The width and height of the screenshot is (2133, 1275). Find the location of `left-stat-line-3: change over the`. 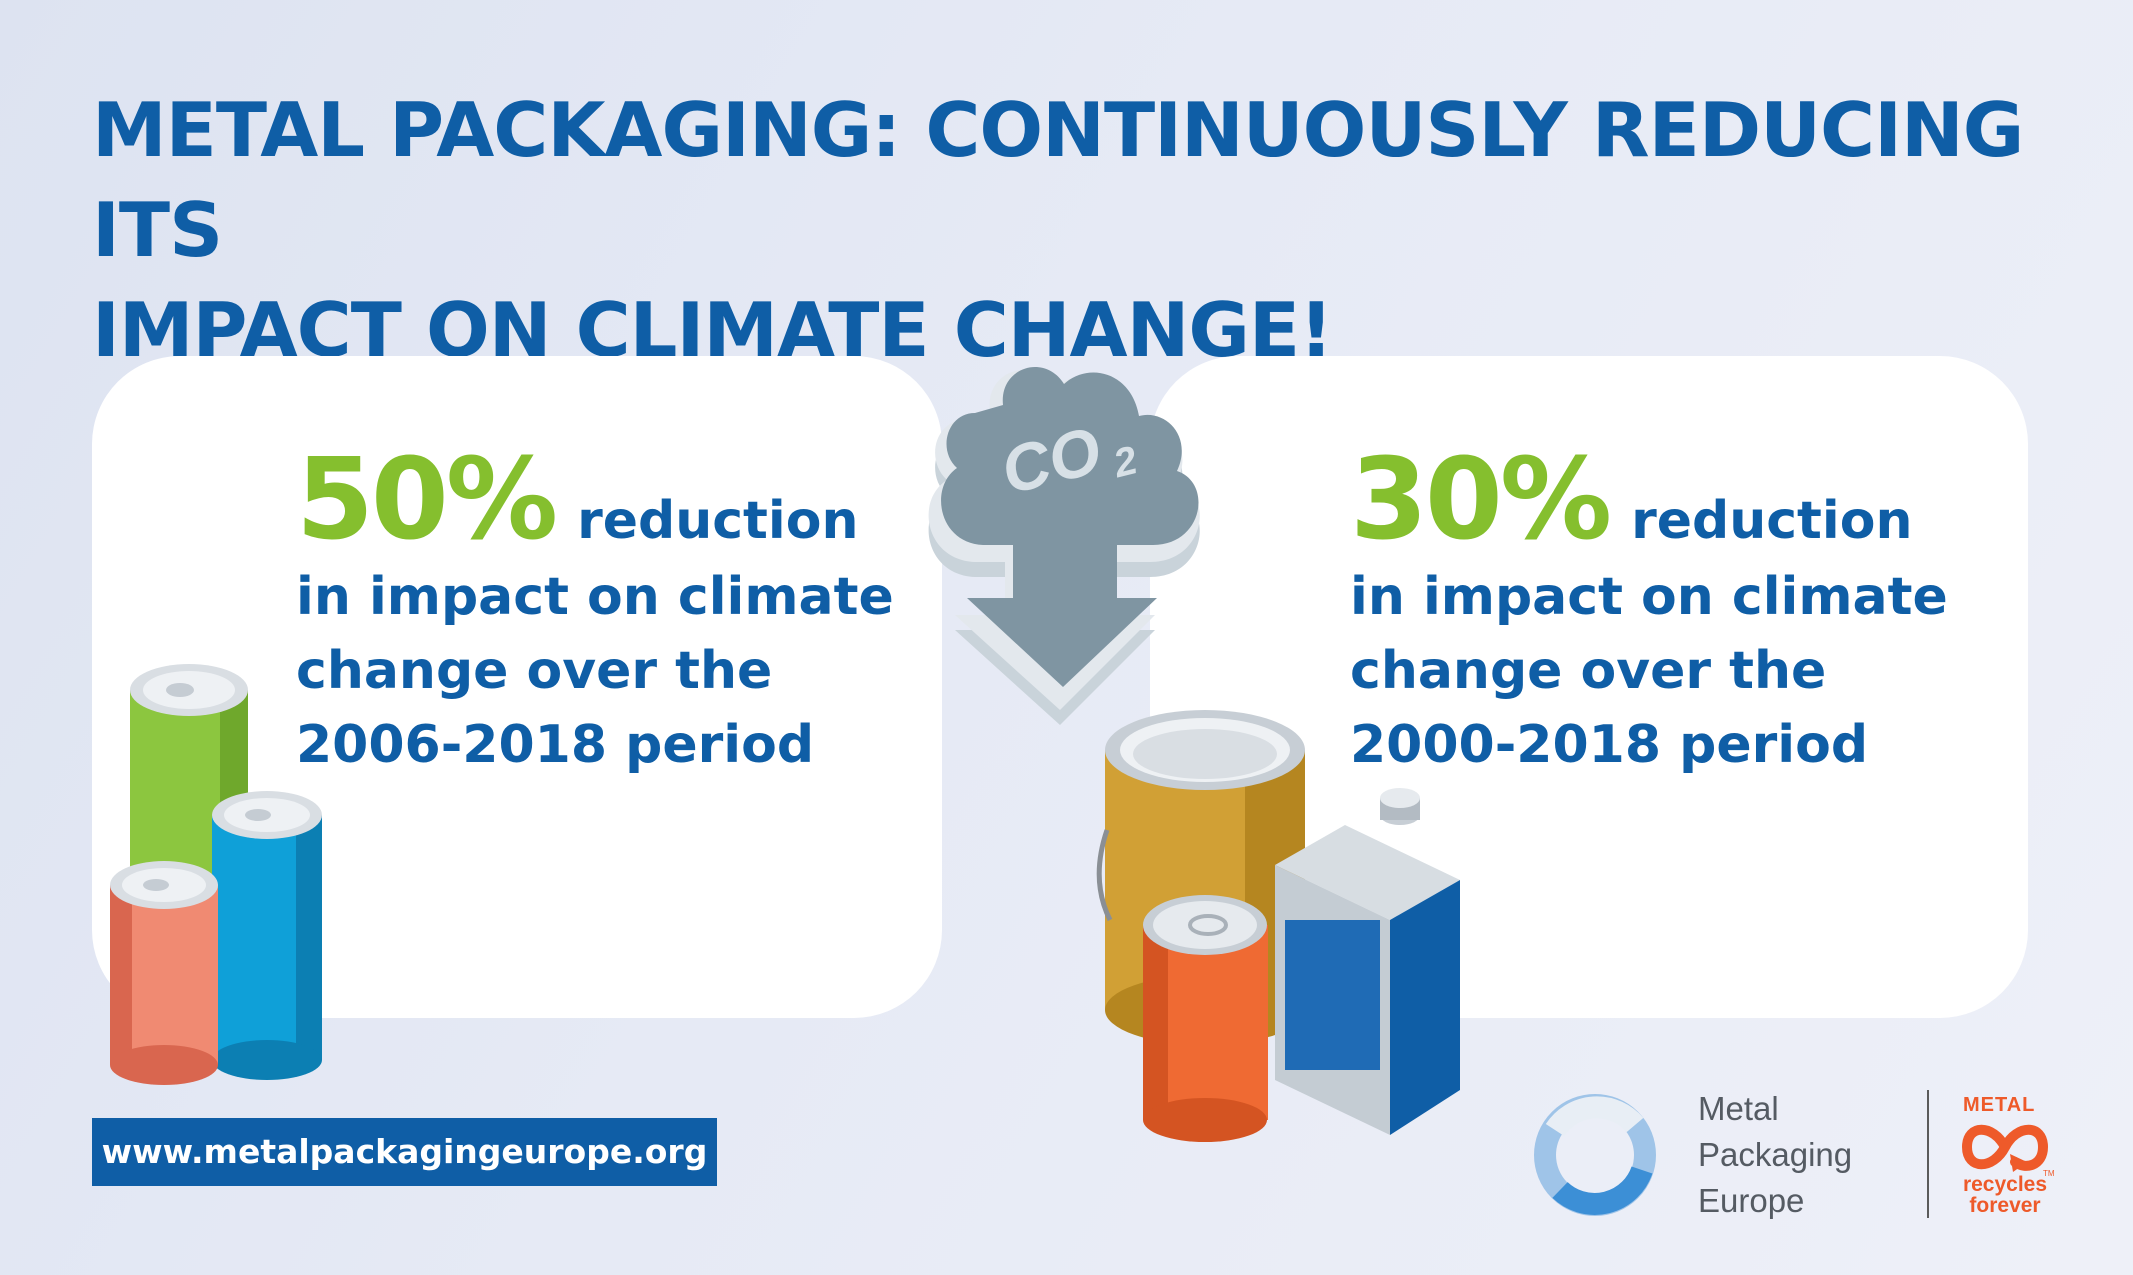

left-stat-line-3: change over the is located at coordinates (534, 671).